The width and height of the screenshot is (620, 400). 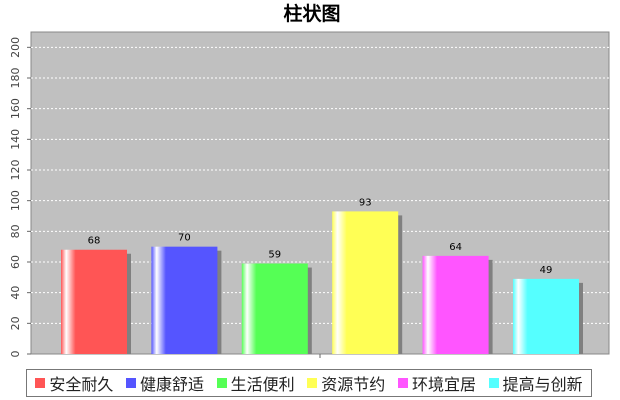 What do you see at coordinates (311, 13) in the screenshot?
I see `chart-title: 柱状图` at bounding box center [311, 13].